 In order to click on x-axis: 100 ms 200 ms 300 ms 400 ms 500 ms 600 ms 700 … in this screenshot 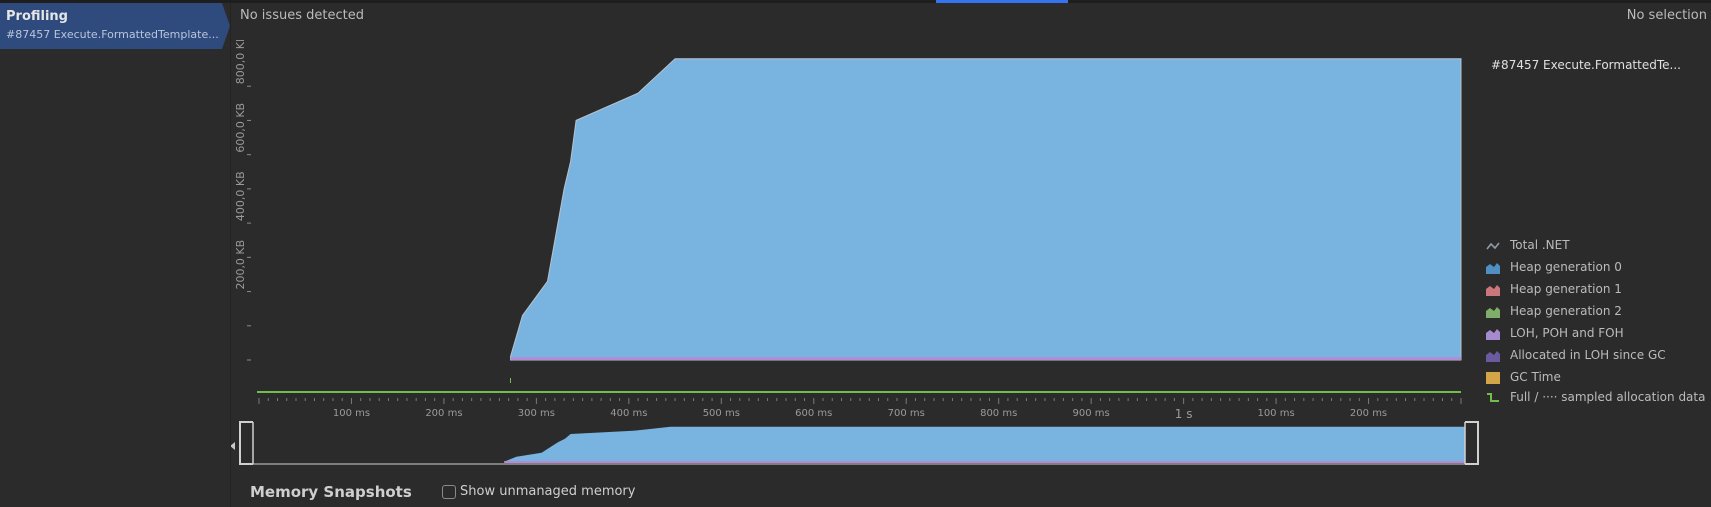, I will do `click(860, 409)`.